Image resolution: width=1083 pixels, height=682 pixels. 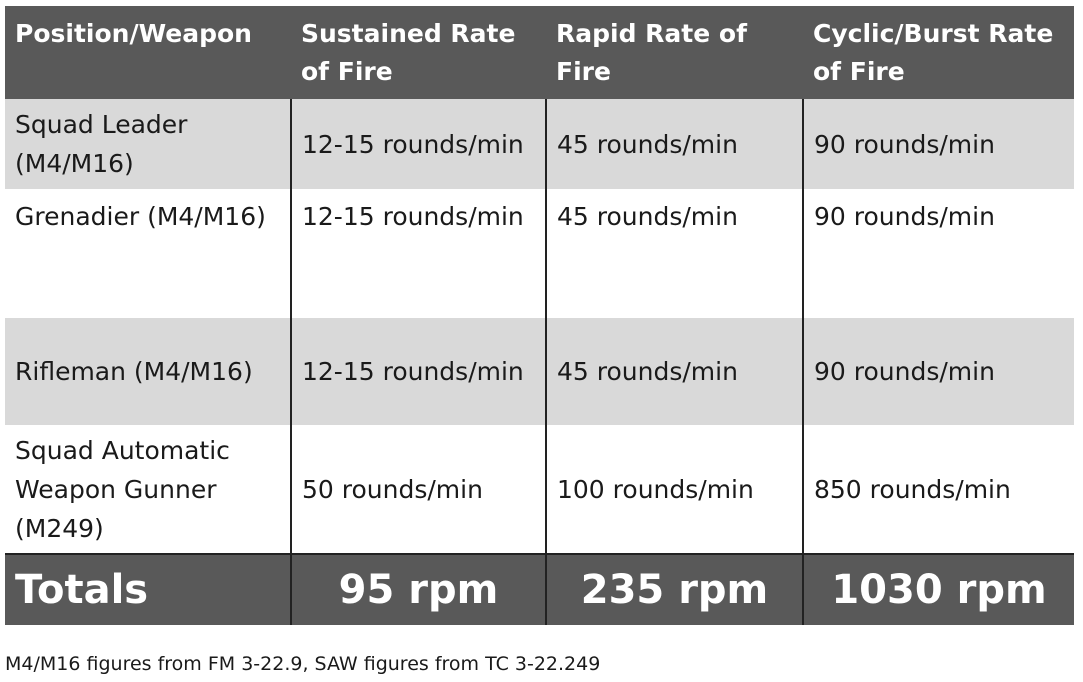 I want to click on cell-position: Rifleman (M4/M16), so click(x=148, y=371).